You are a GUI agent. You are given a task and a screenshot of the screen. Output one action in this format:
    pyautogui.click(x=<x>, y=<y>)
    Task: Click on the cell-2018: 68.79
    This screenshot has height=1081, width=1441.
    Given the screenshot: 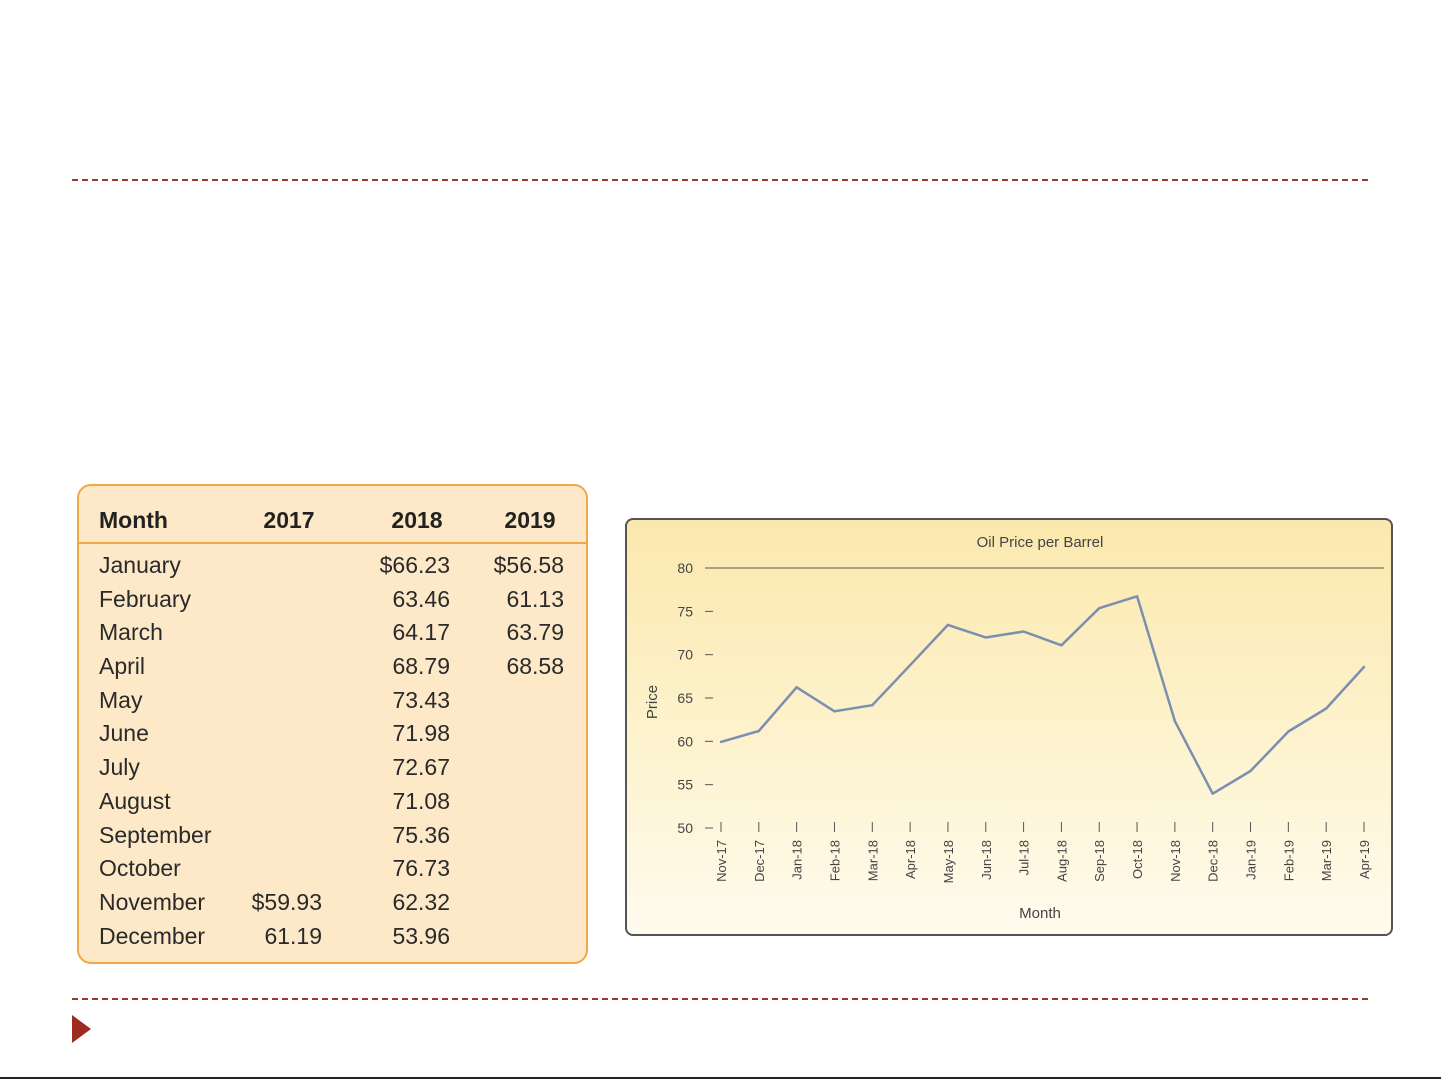 What is the action you would take?
    pyautogui.click(x=421, y=666)
    